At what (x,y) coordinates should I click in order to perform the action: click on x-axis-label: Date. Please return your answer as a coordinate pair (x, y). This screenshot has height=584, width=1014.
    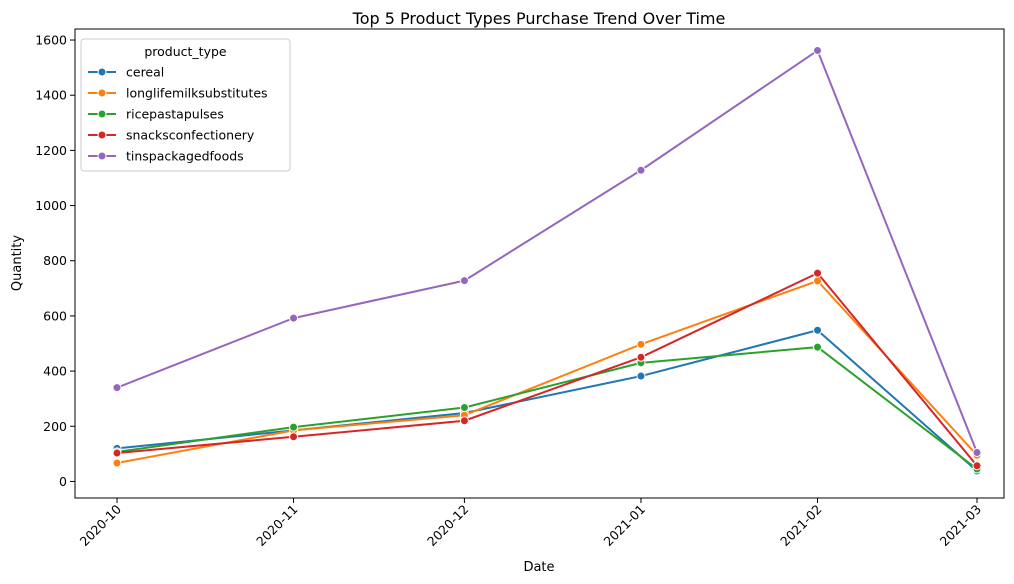
    Looking at the image, I should click on (538, 567).